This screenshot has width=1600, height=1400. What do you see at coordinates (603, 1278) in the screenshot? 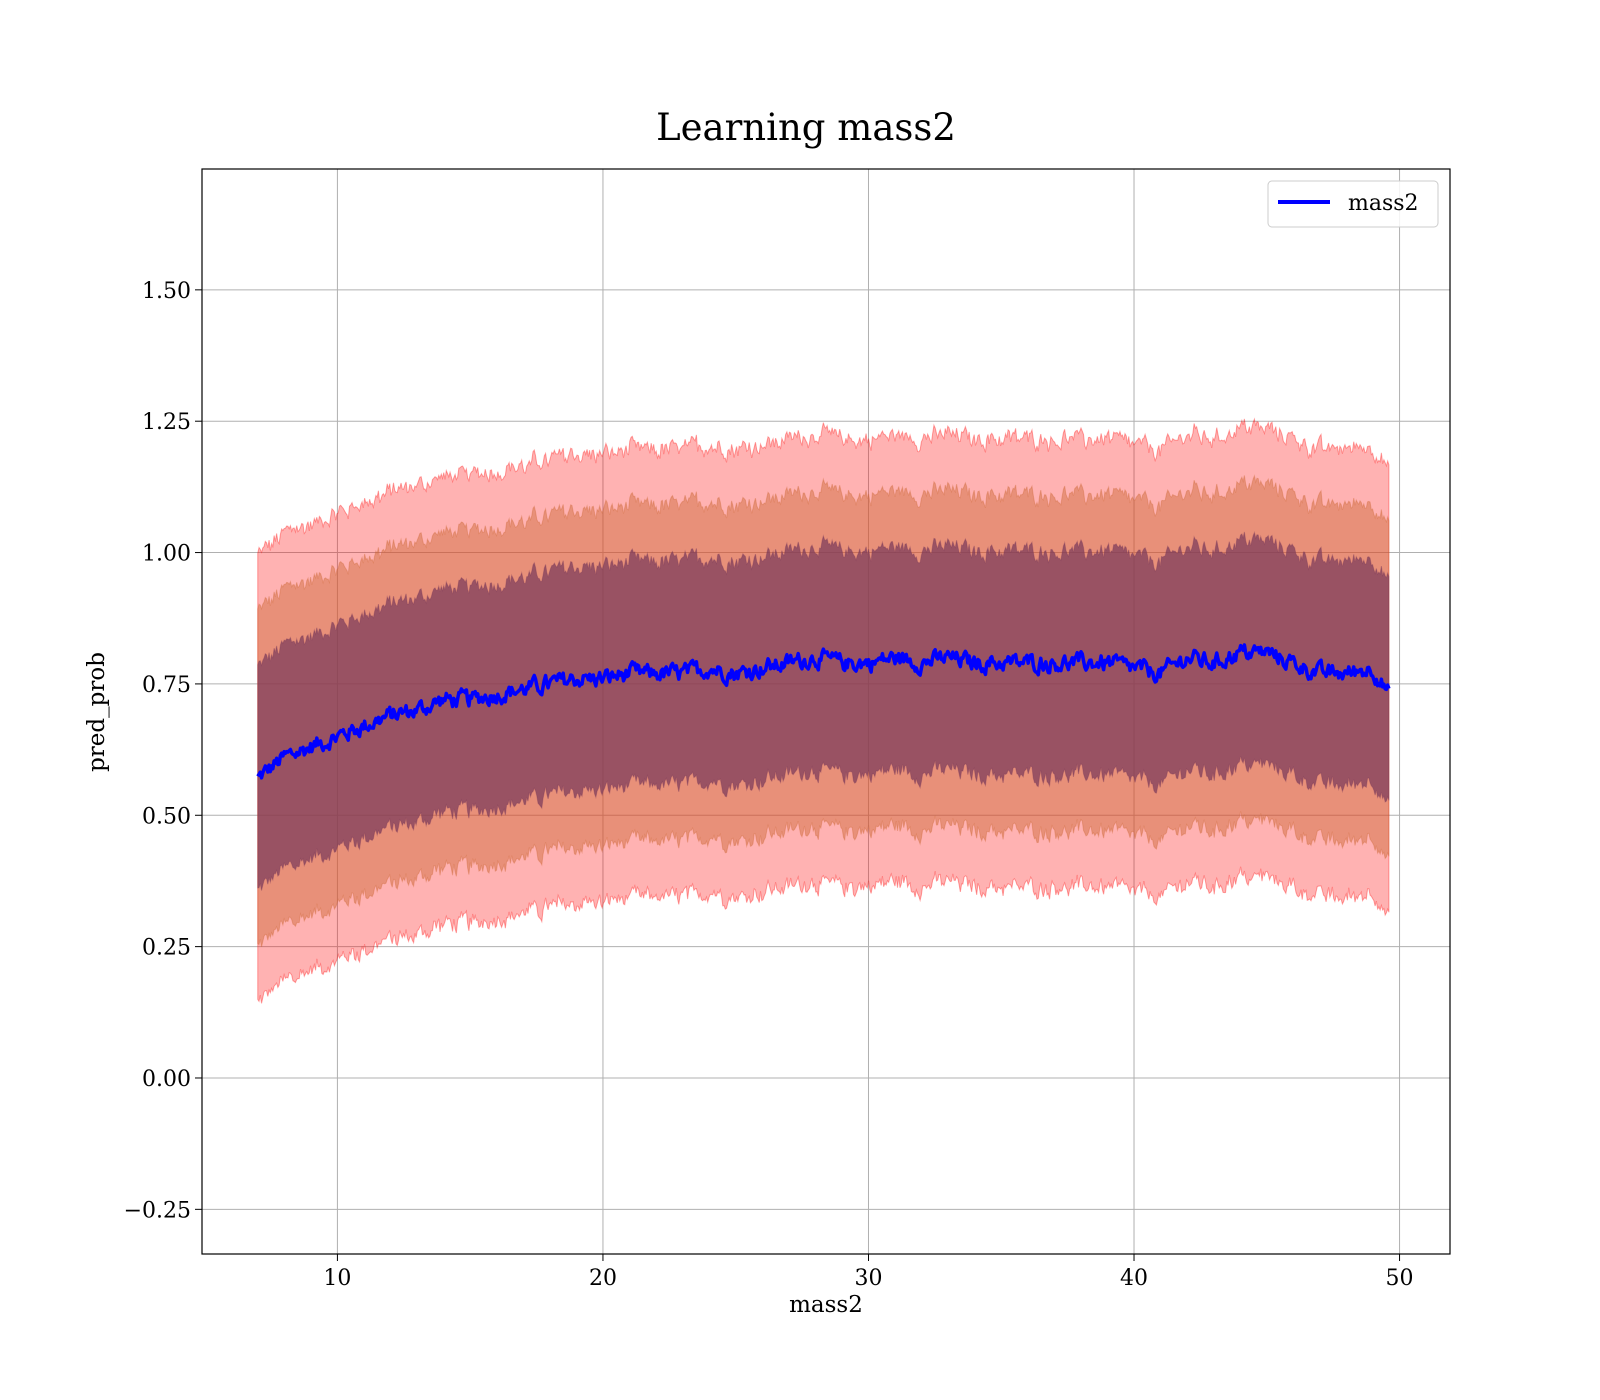
I see `x-tick-label: 20` at bounding box center [603, 1278].